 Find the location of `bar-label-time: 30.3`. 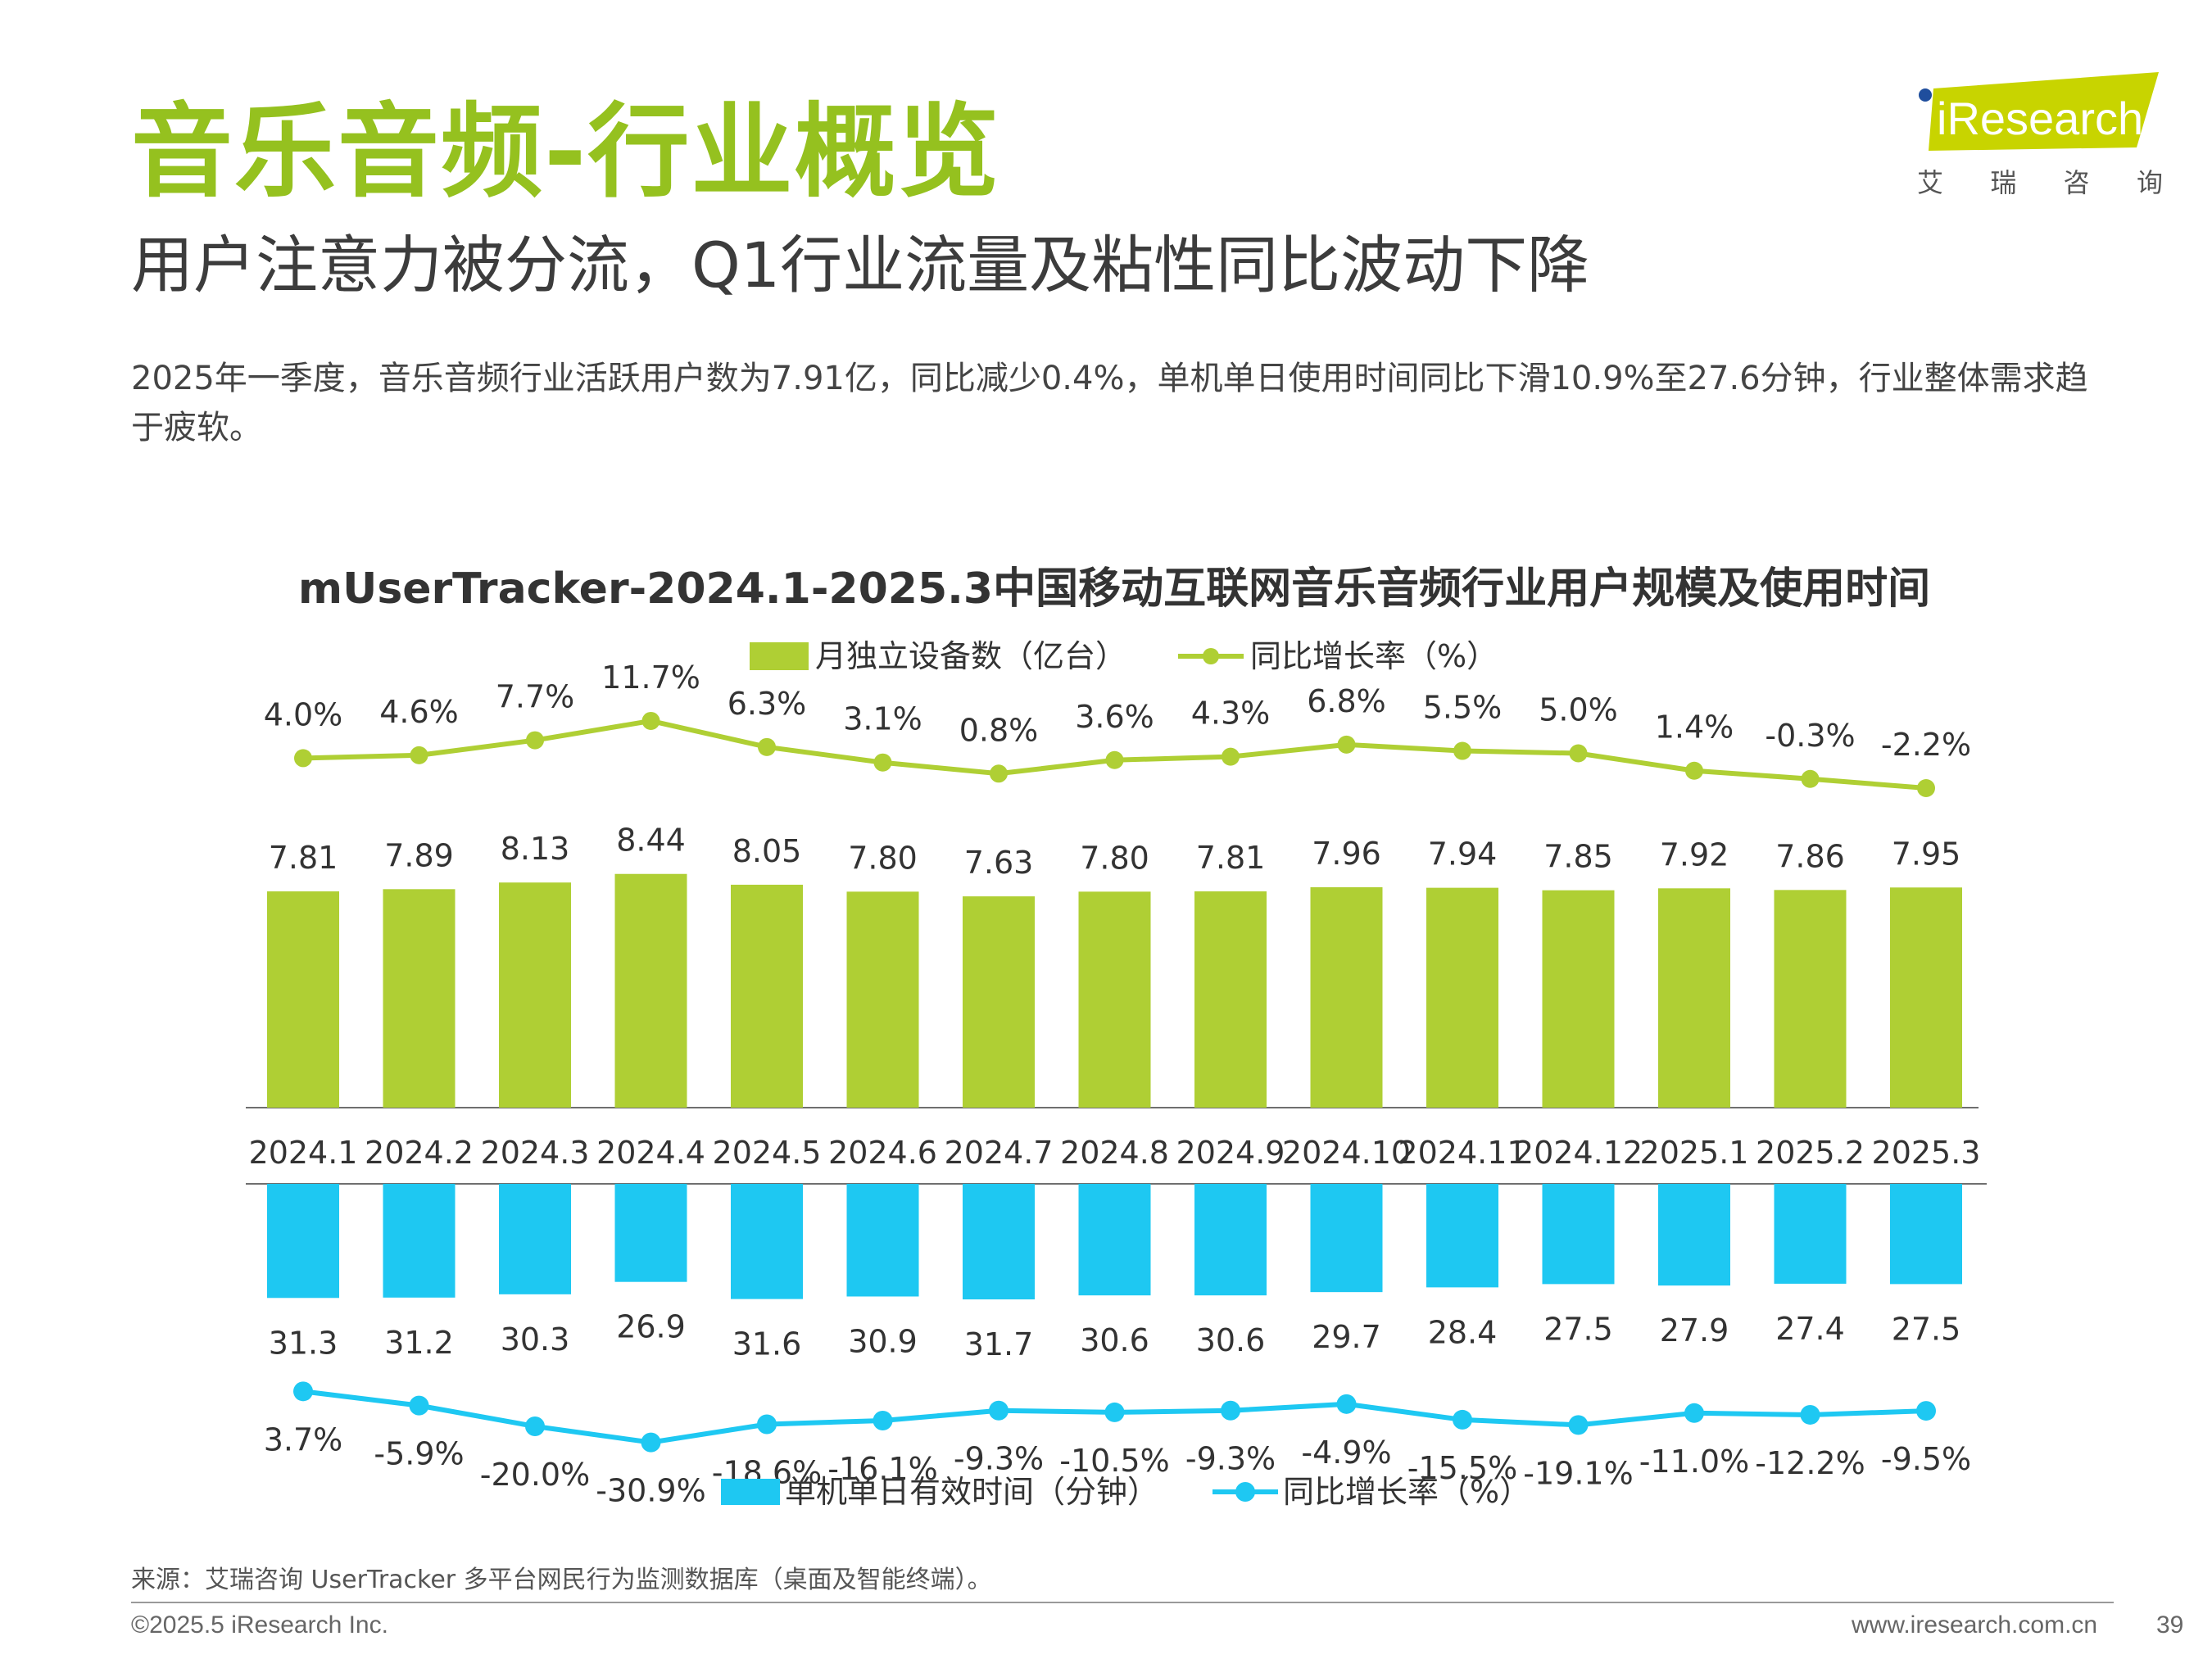

bar-label-time: 30.3 is located at coordinates (535, 1339).